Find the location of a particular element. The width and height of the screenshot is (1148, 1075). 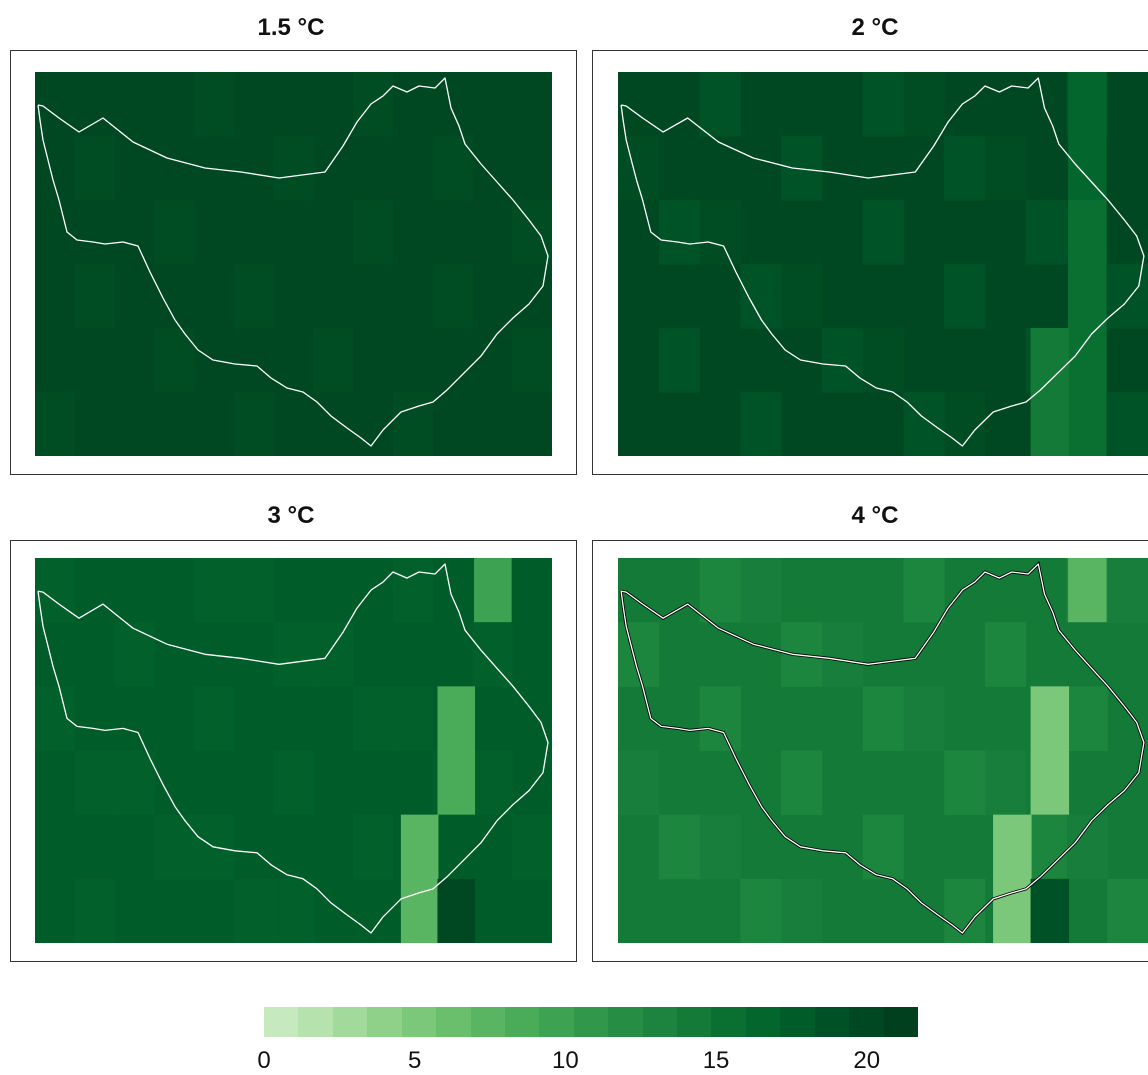

colorbar is located at coordinates (591, 1022).